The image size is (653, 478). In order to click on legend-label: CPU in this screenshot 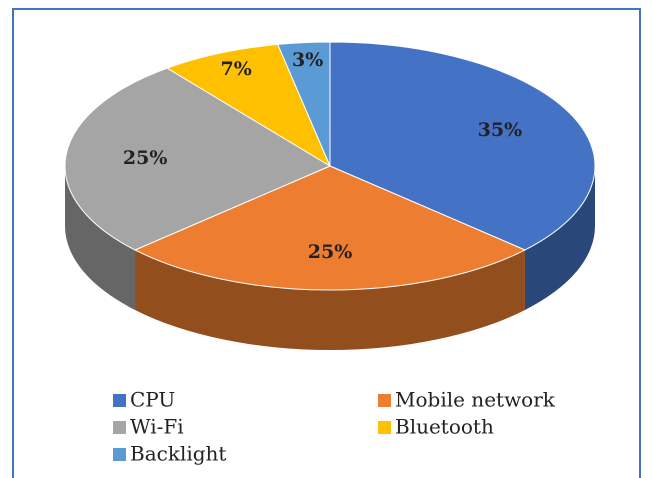, I will do `click(152, 400)`.